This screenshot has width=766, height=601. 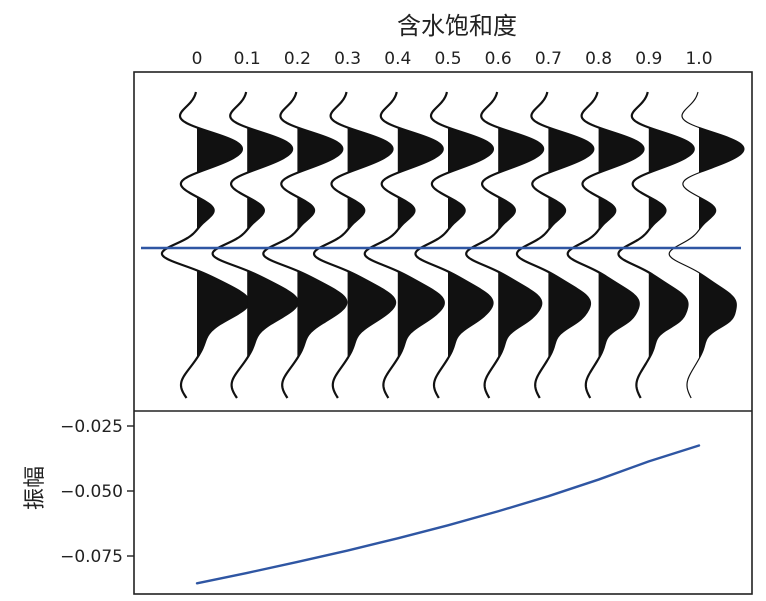 I want to click on y-tick-label: −0.050, so click(x=91, y=492).